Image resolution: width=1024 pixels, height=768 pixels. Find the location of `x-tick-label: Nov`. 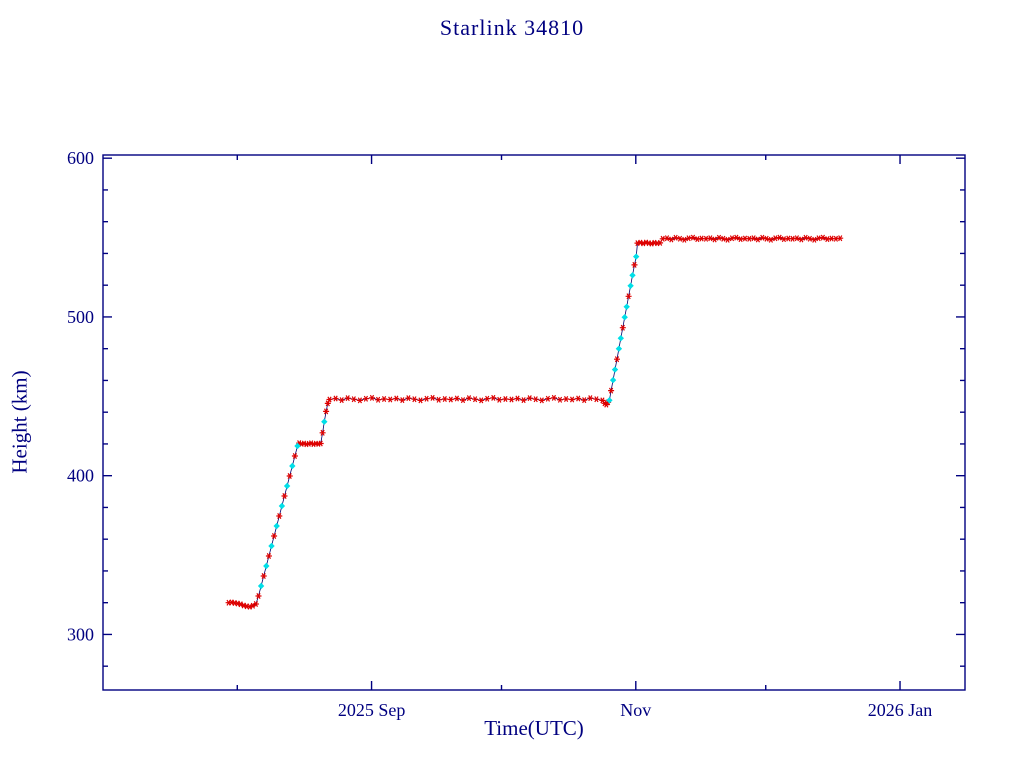

x-tick-label: Nov is located at coordinates (635, 710).